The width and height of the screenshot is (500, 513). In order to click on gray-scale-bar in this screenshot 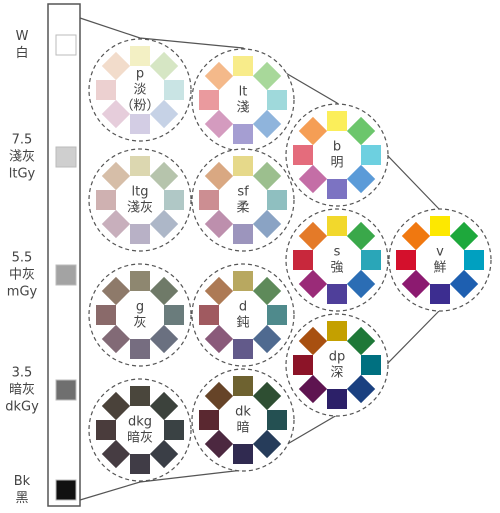, I will do `click(64, 255)`.